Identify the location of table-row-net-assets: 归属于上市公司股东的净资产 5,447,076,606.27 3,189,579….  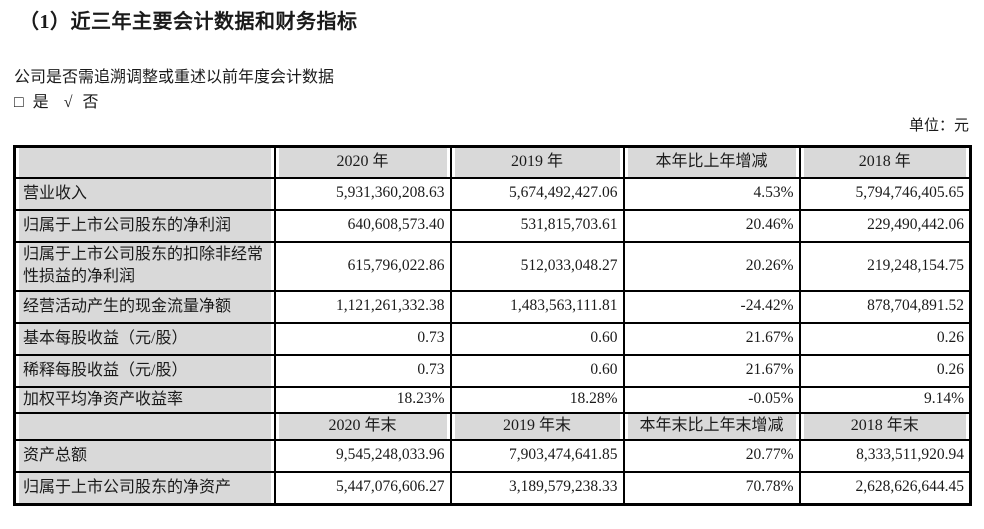
(492, 488).